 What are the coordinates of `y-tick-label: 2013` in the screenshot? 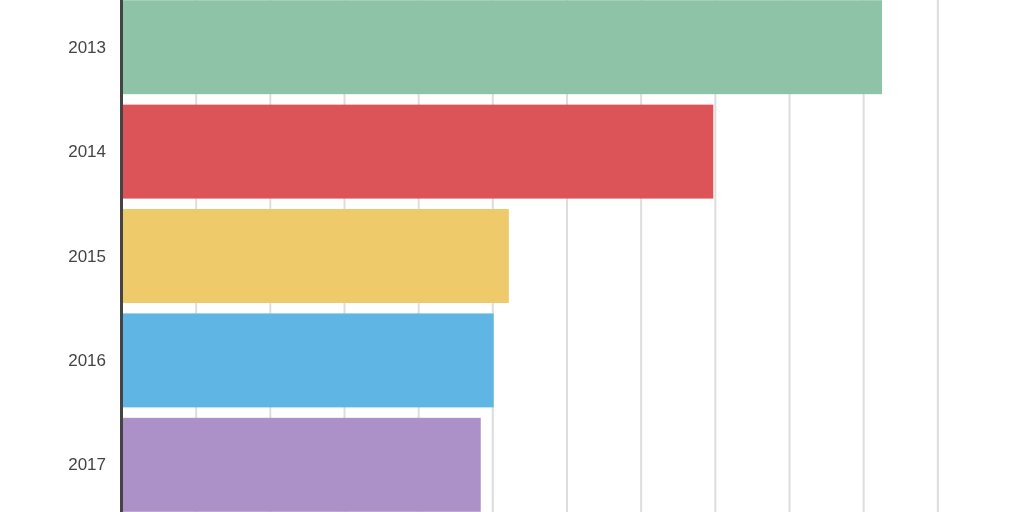 It's located at (87, 47).